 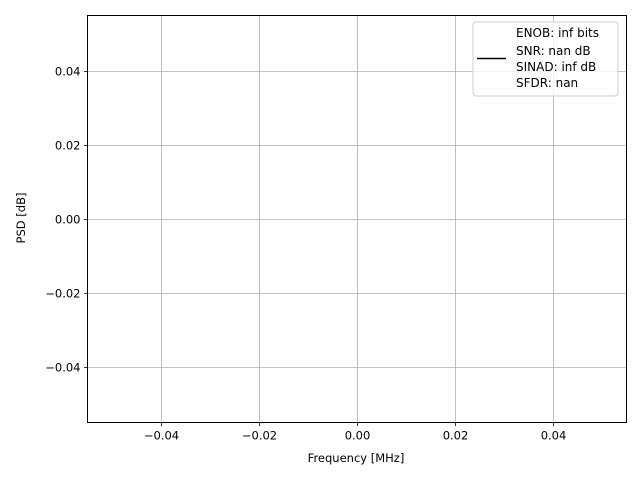 I want to click on x-tick-label: −0.04, so click(x=161, y=436).